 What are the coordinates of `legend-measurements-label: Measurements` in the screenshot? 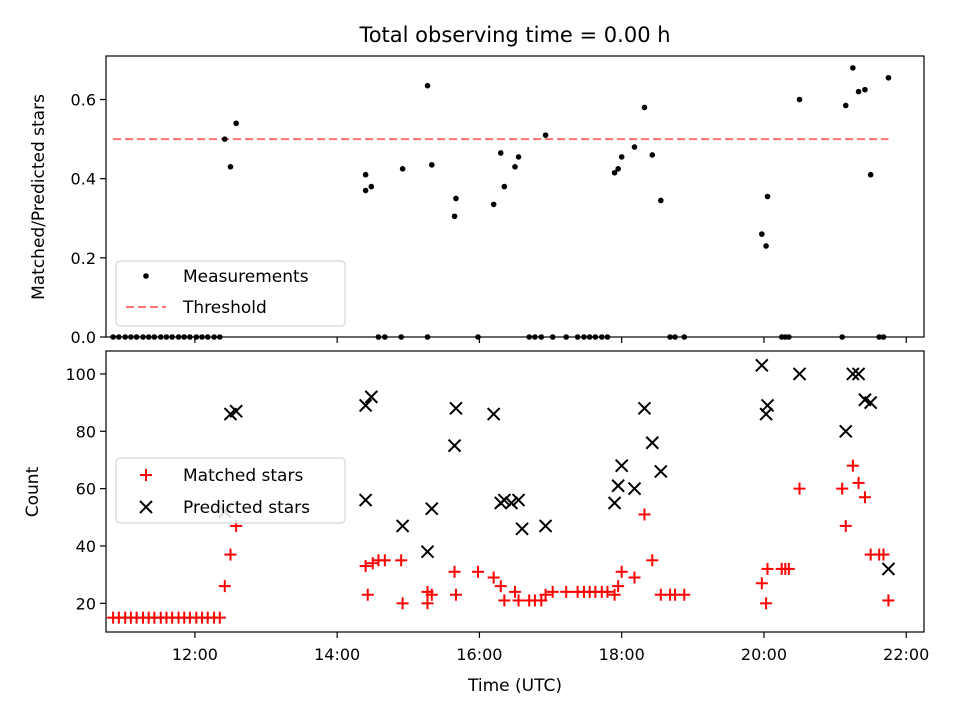 It's located at (246, 277).